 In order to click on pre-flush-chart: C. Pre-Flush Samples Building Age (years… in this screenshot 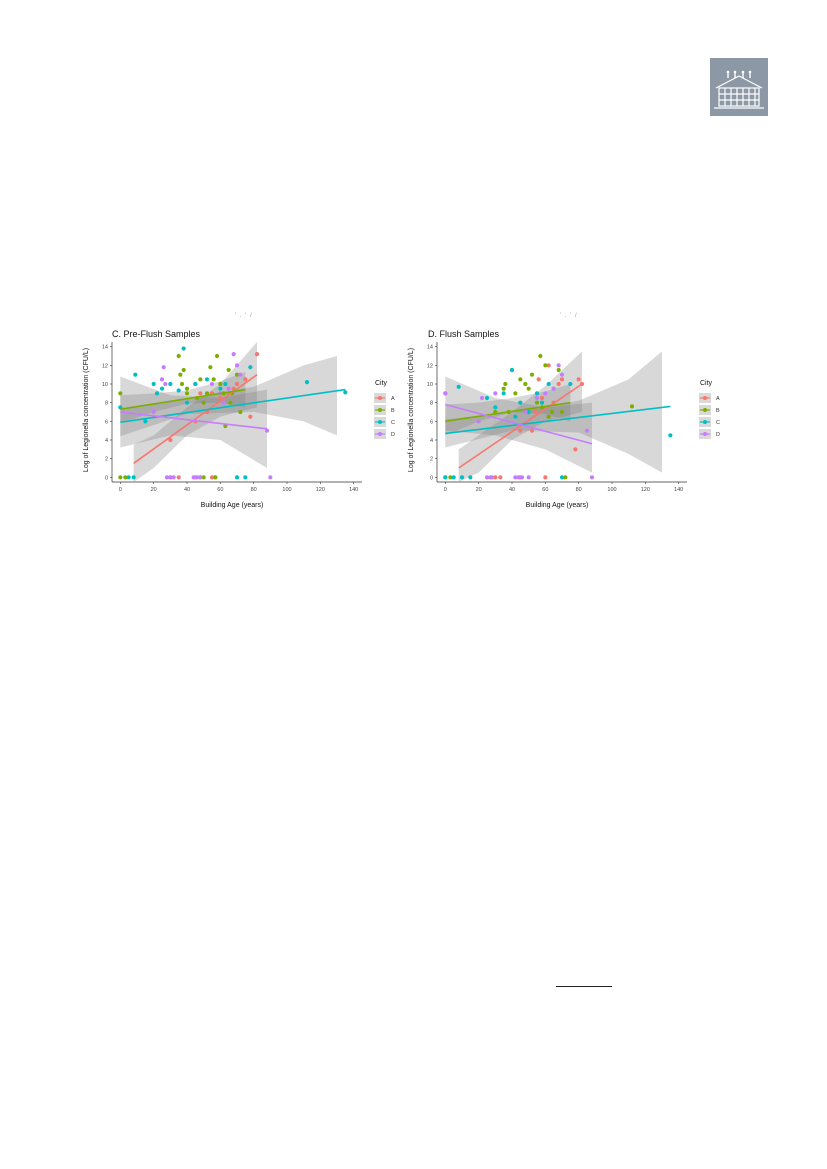, I will do `click(245, 413)`.